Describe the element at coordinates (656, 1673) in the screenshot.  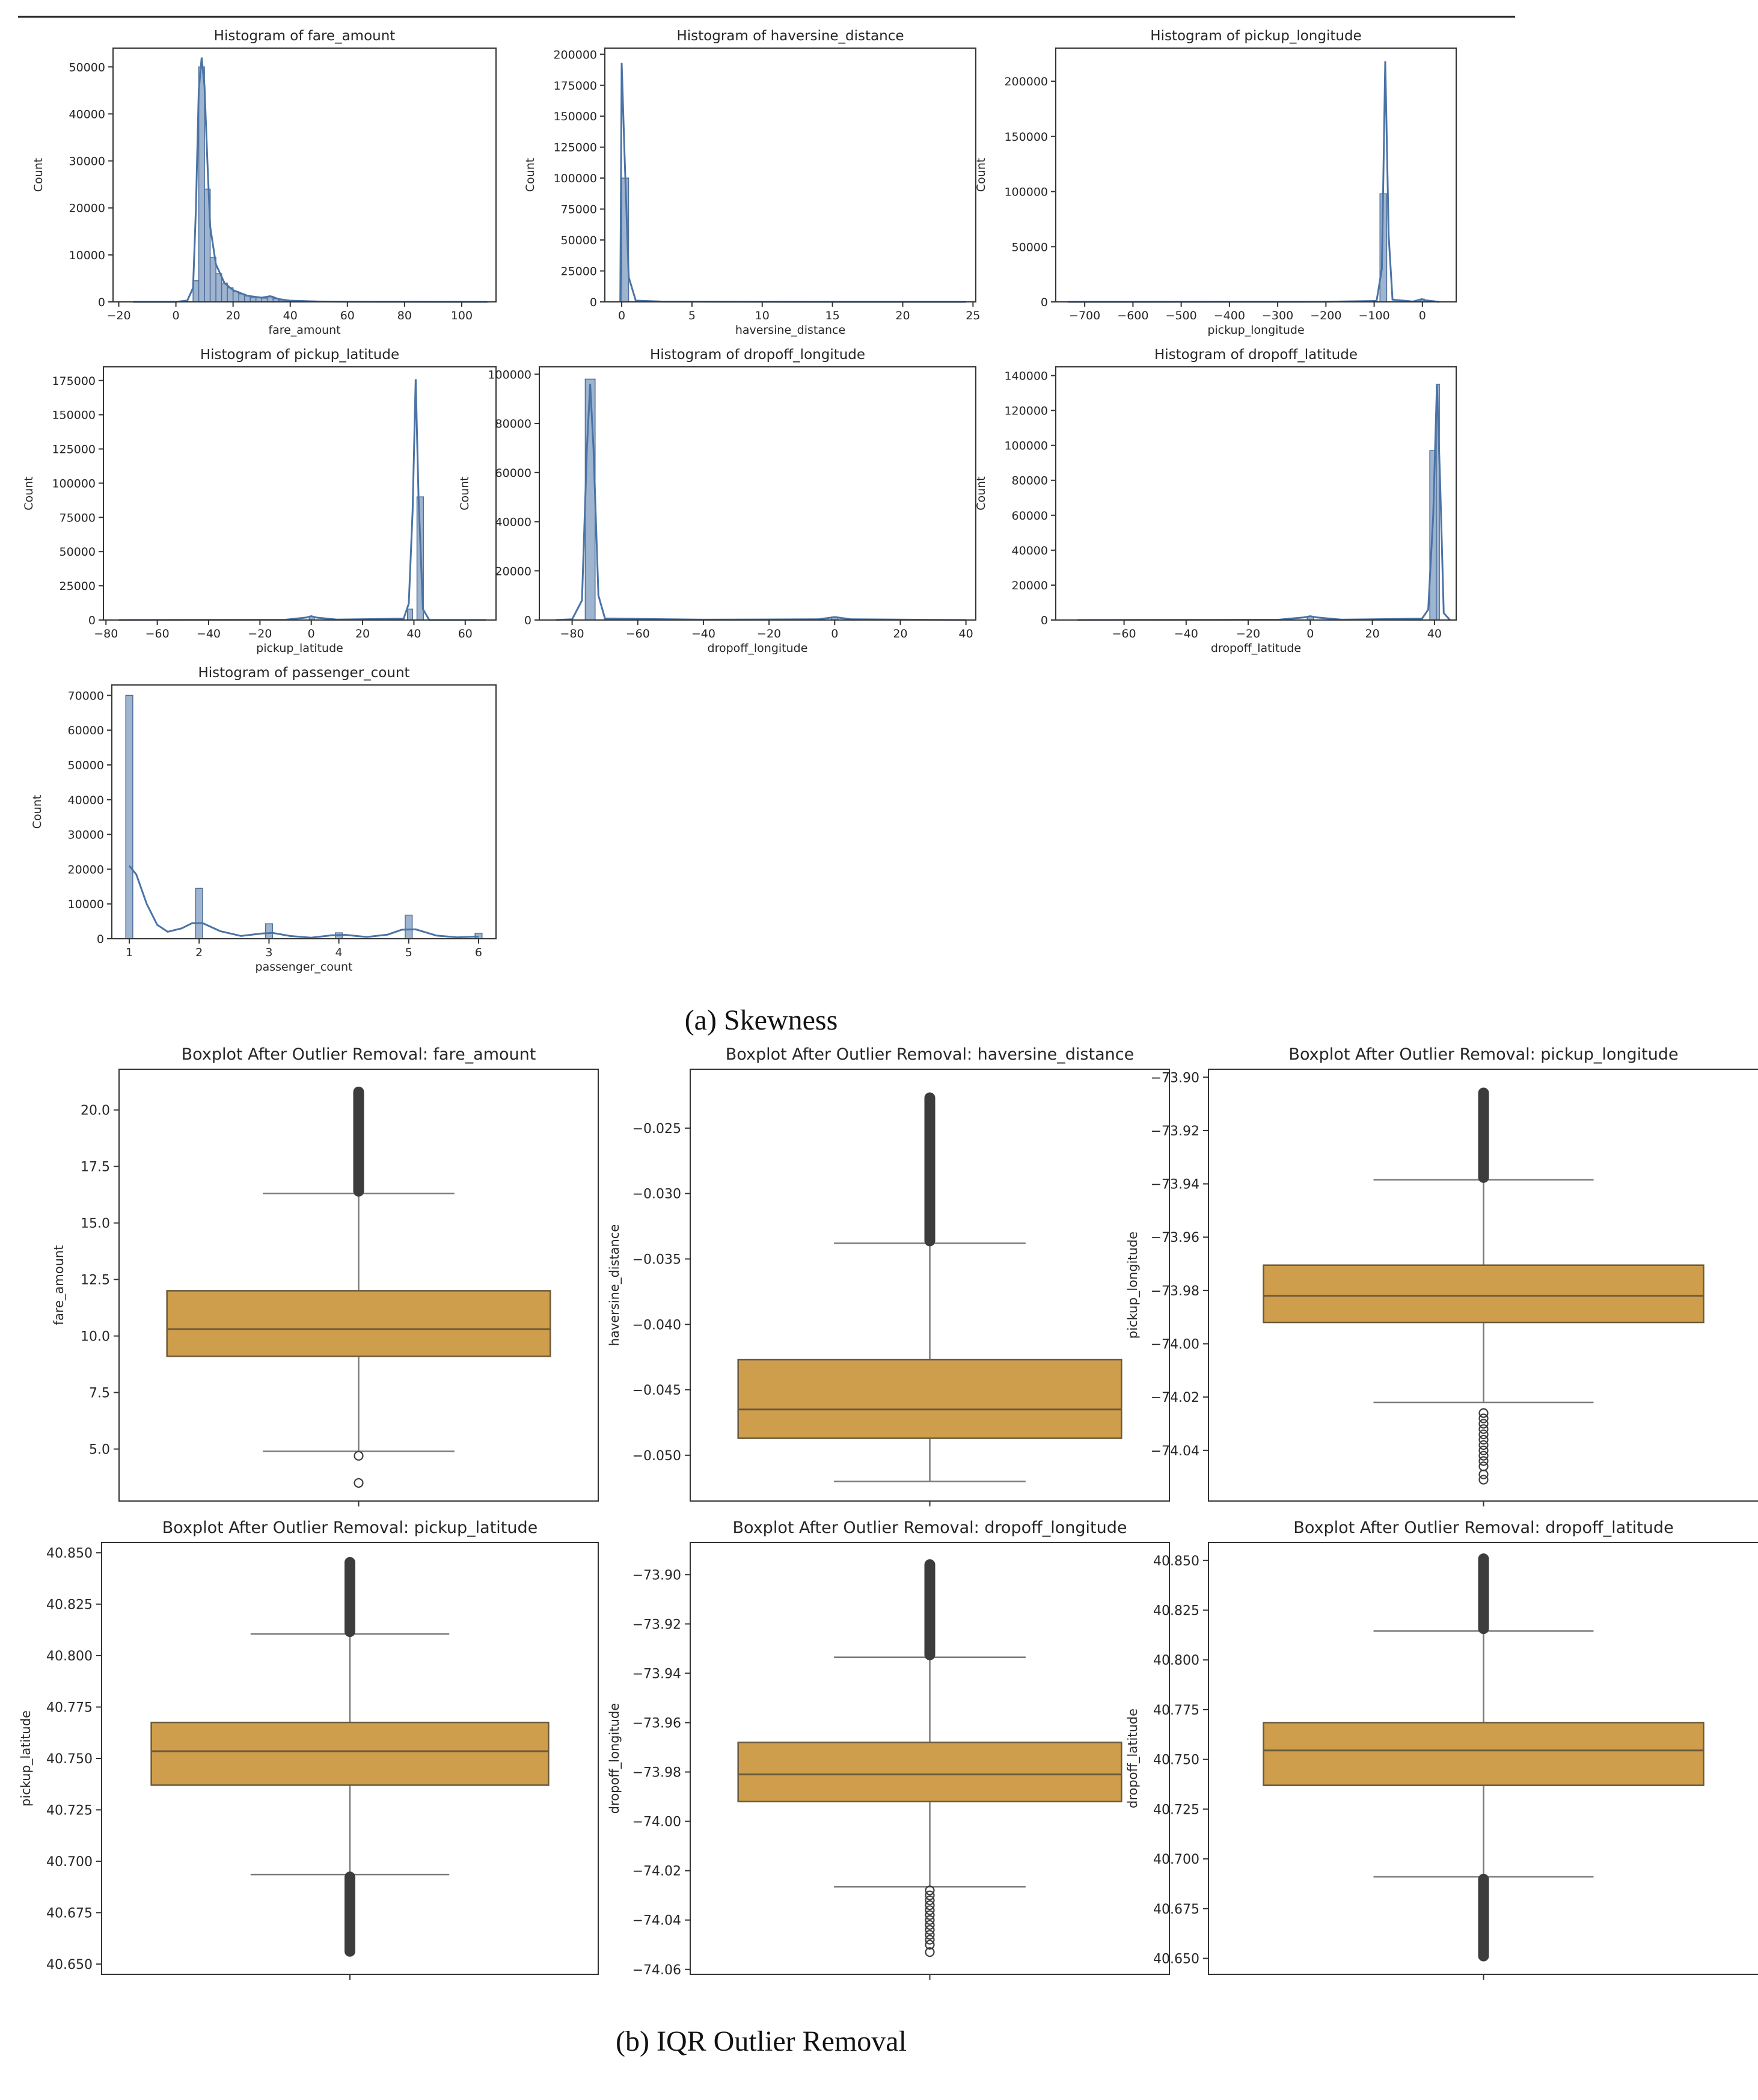
I see `y-tick-label: −73.94` at that location.